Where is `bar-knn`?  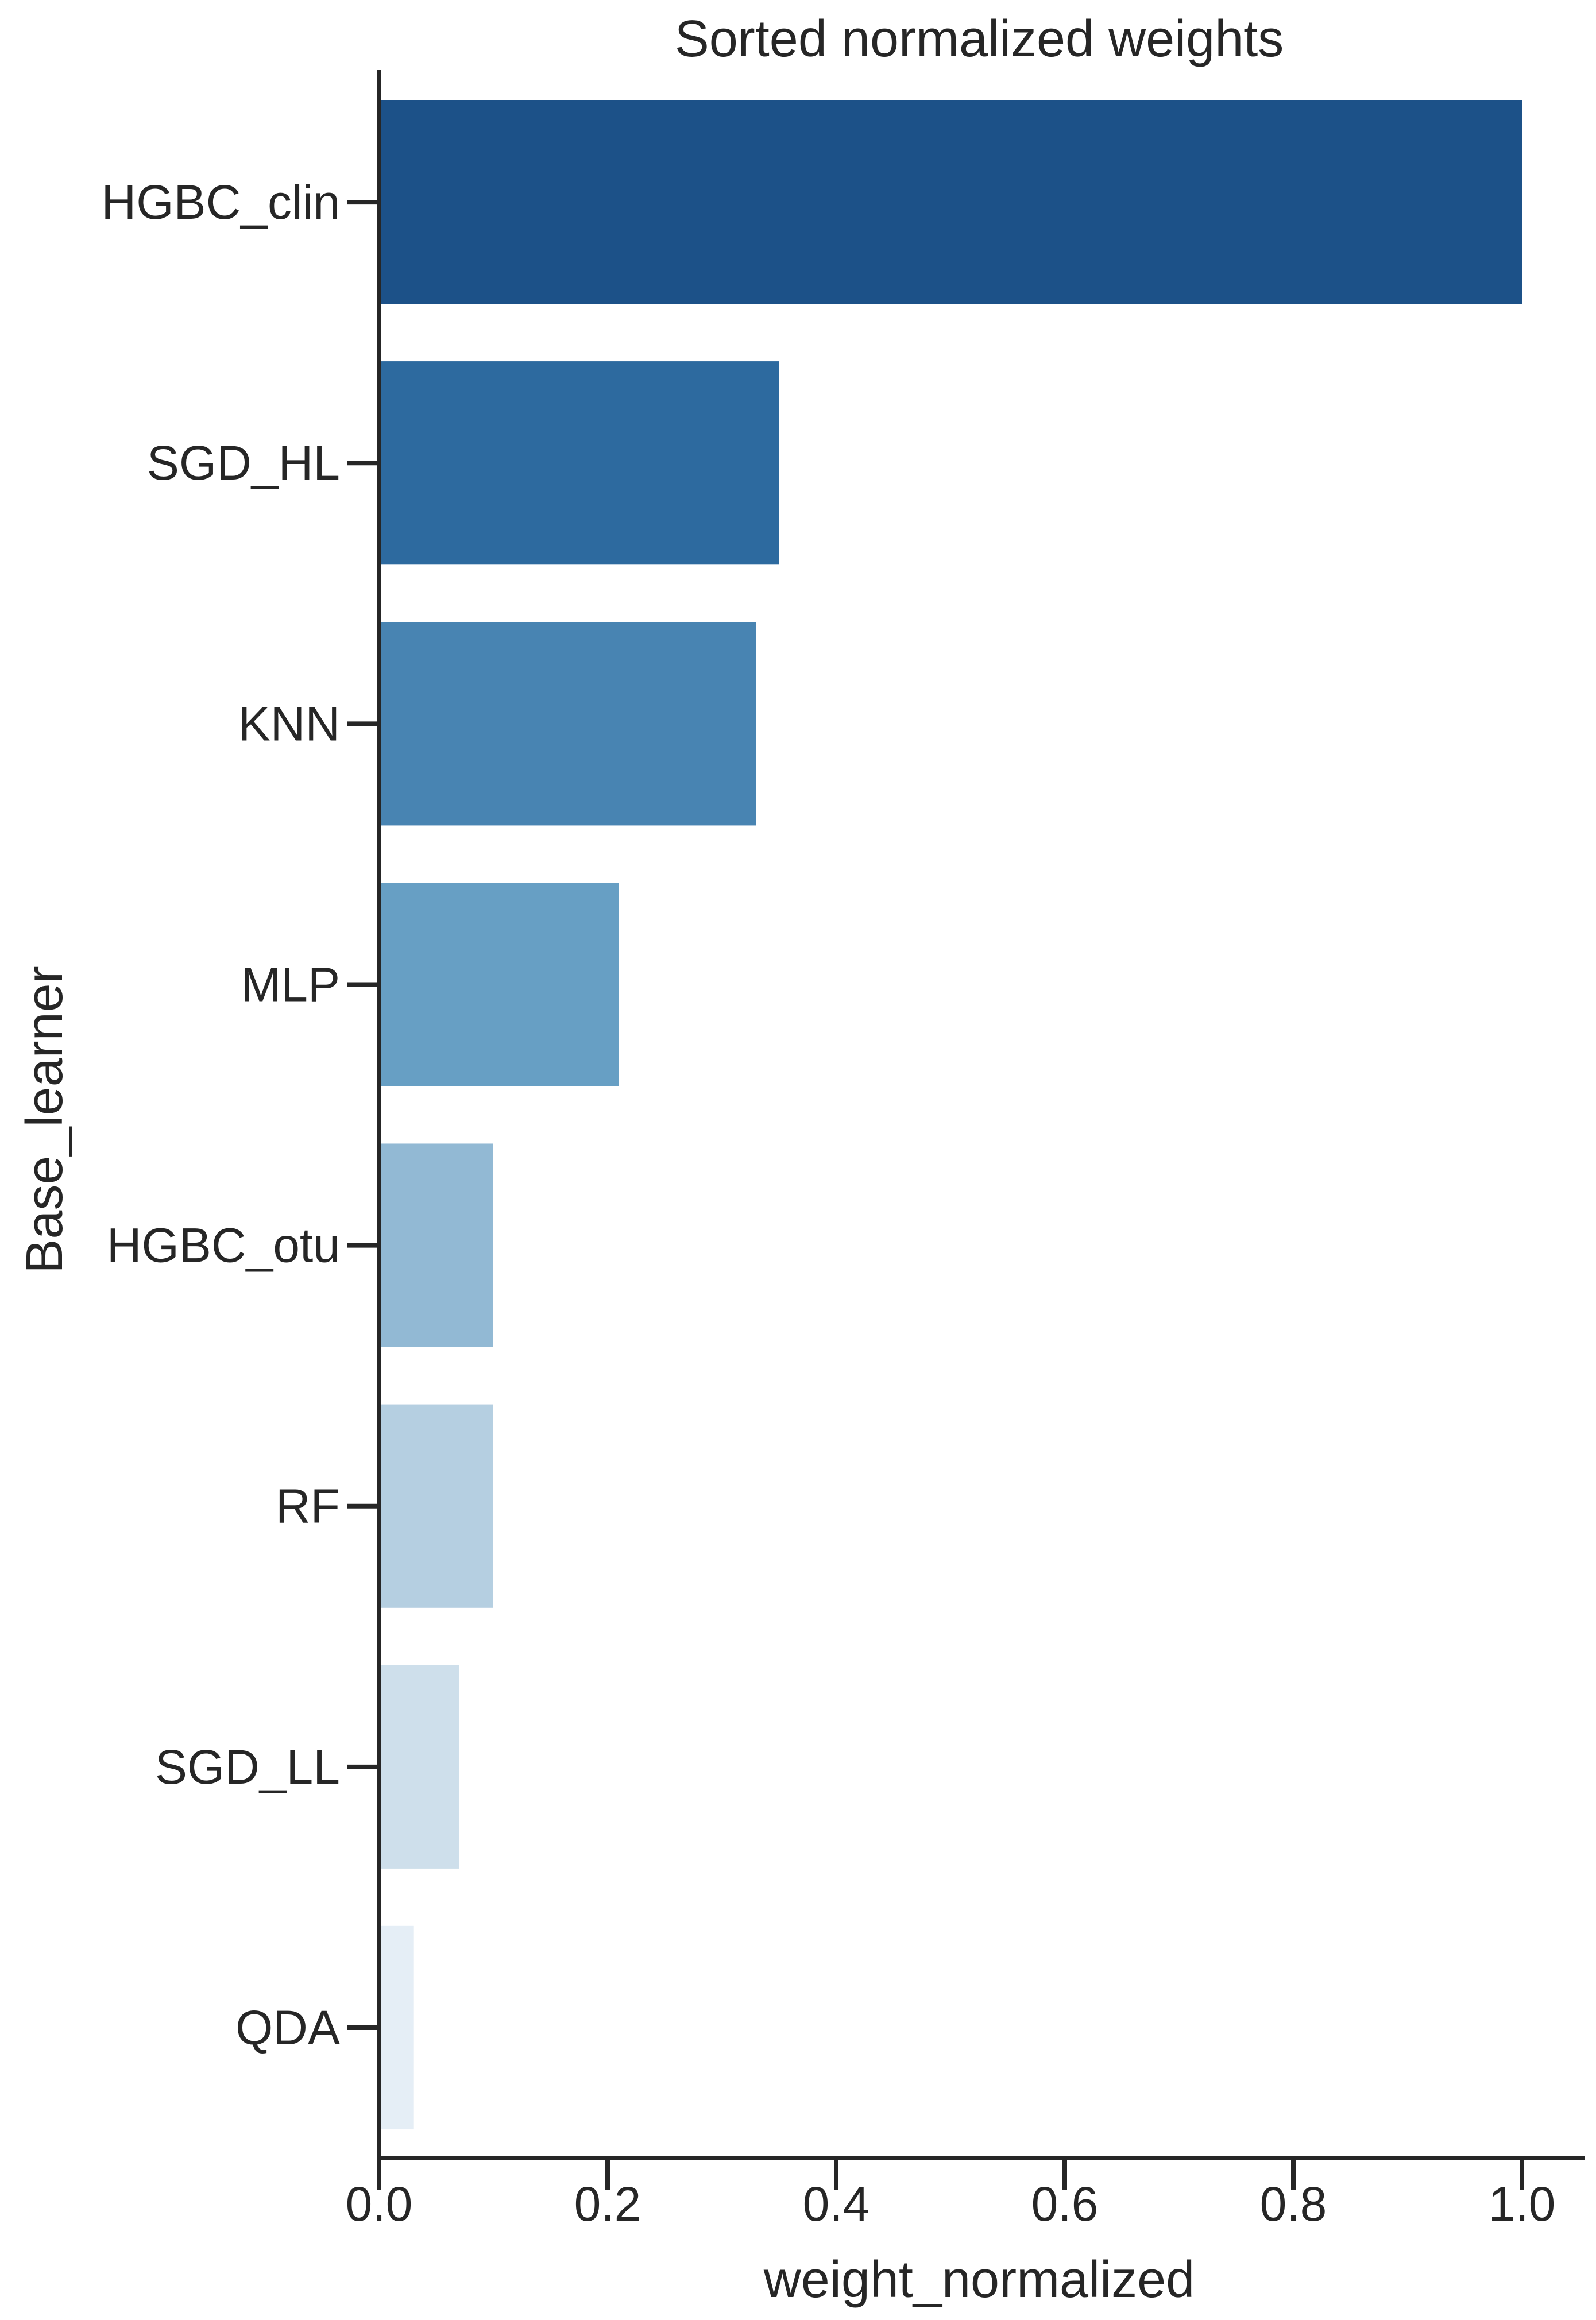 bar-knn is located at coordinates (567, 724).